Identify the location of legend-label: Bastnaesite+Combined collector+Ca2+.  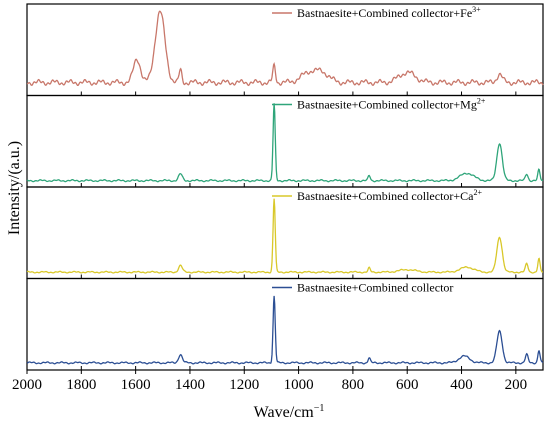
(390, 195).